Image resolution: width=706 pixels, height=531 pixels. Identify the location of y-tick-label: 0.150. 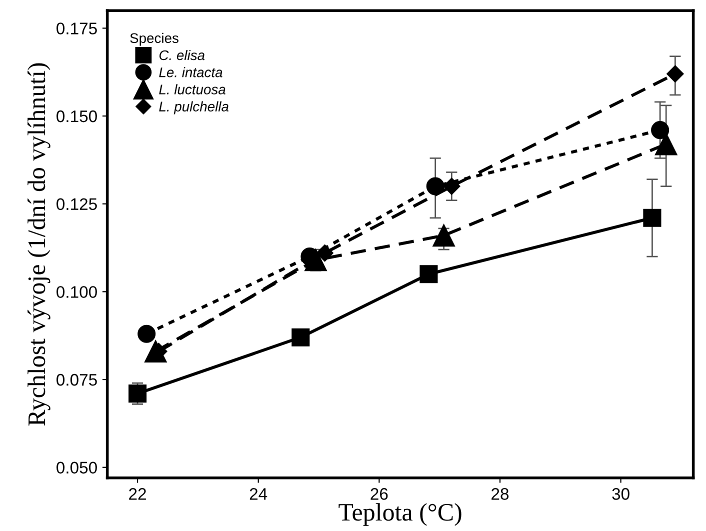
(76, 116).